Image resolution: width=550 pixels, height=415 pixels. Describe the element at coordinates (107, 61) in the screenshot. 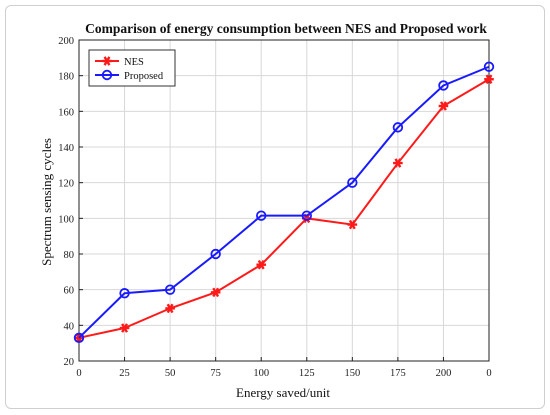

I see `legend-marker-nes` at that location.